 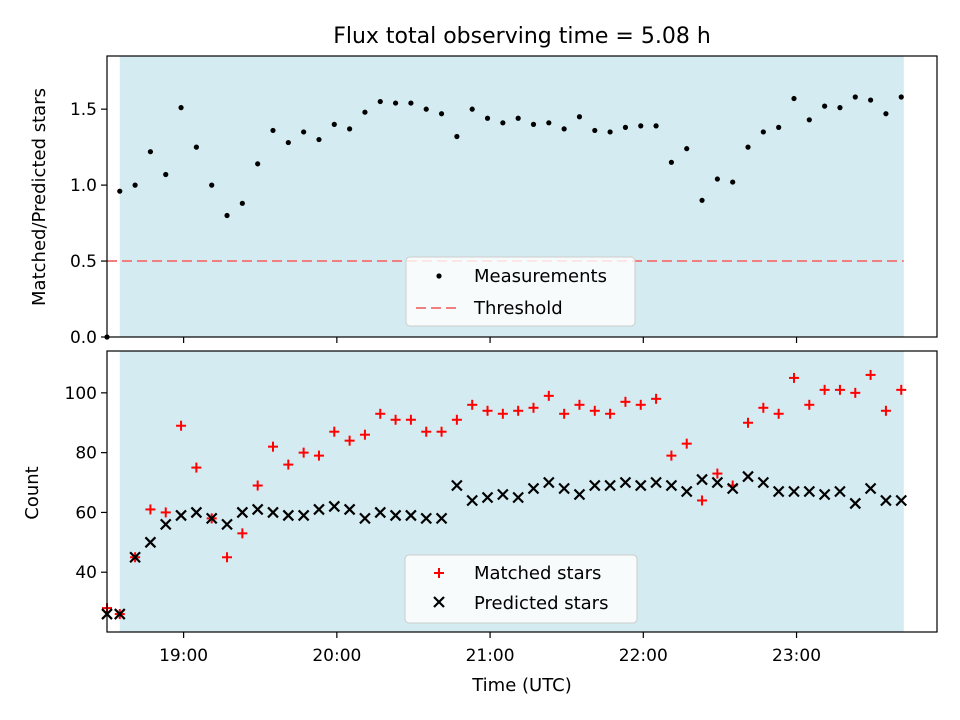 I want to click on bottom-y-tick-label: 80, so click(x=86, y=454).